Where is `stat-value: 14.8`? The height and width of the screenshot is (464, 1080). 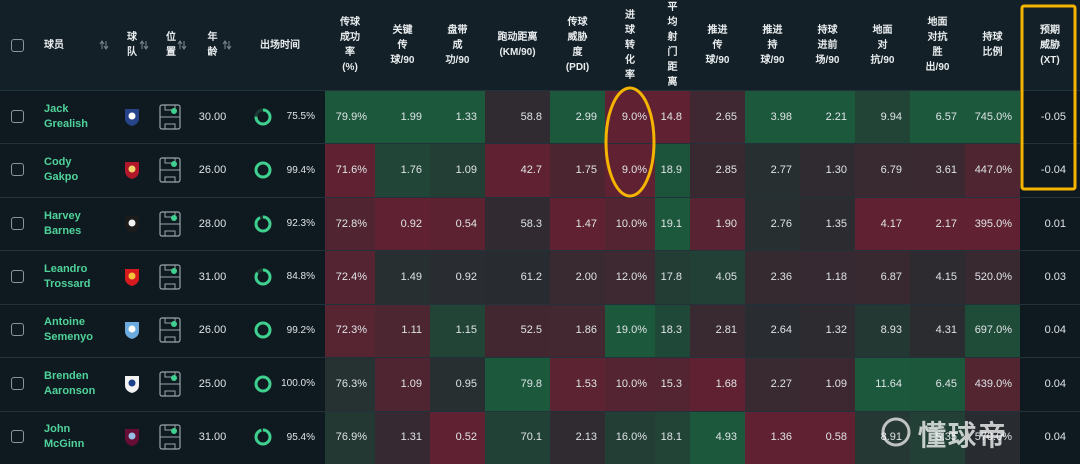 stat-value: 14.8 is located at coordinates (671, 116).